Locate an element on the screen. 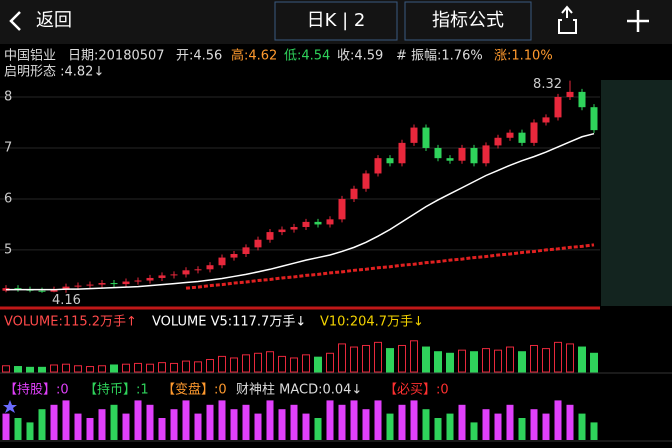  change: 涨:1.10% is located at coordinates (523, 56).